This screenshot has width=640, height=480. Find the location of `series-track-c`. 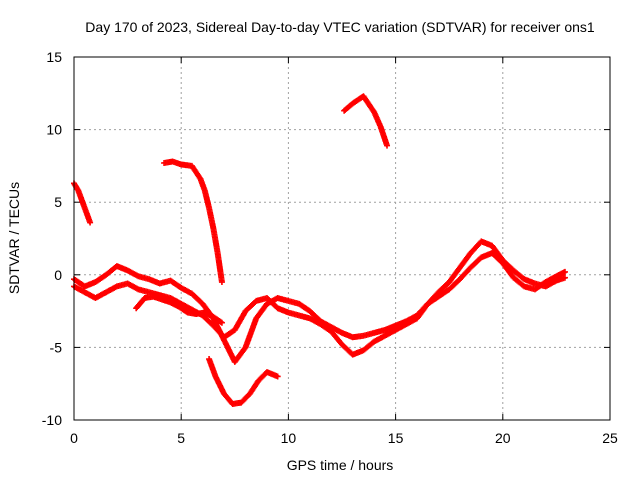

series-track-c is located at coordinates (366, 121).